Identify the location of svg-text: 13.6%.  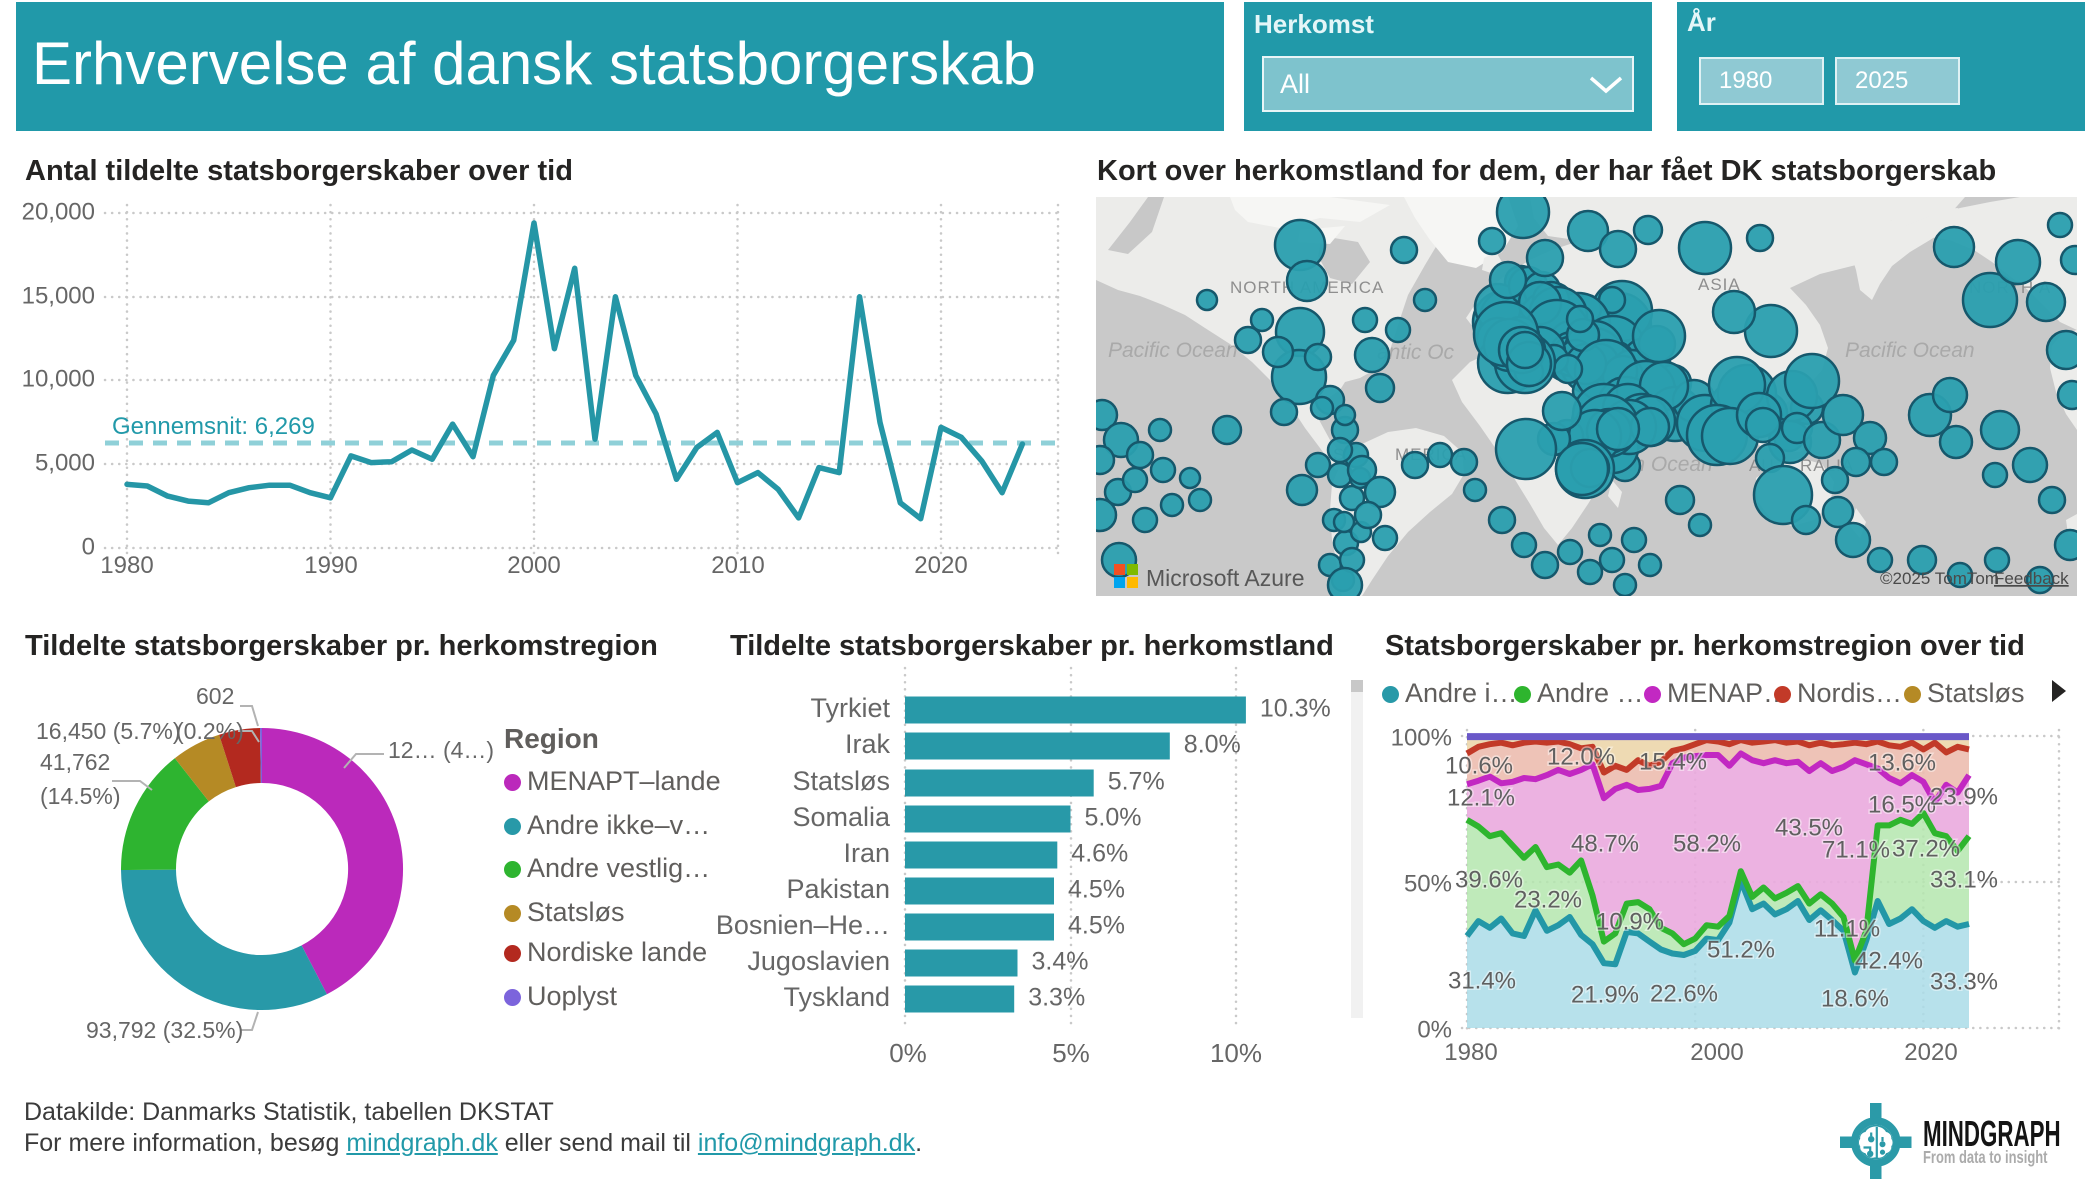
(1902, 762).